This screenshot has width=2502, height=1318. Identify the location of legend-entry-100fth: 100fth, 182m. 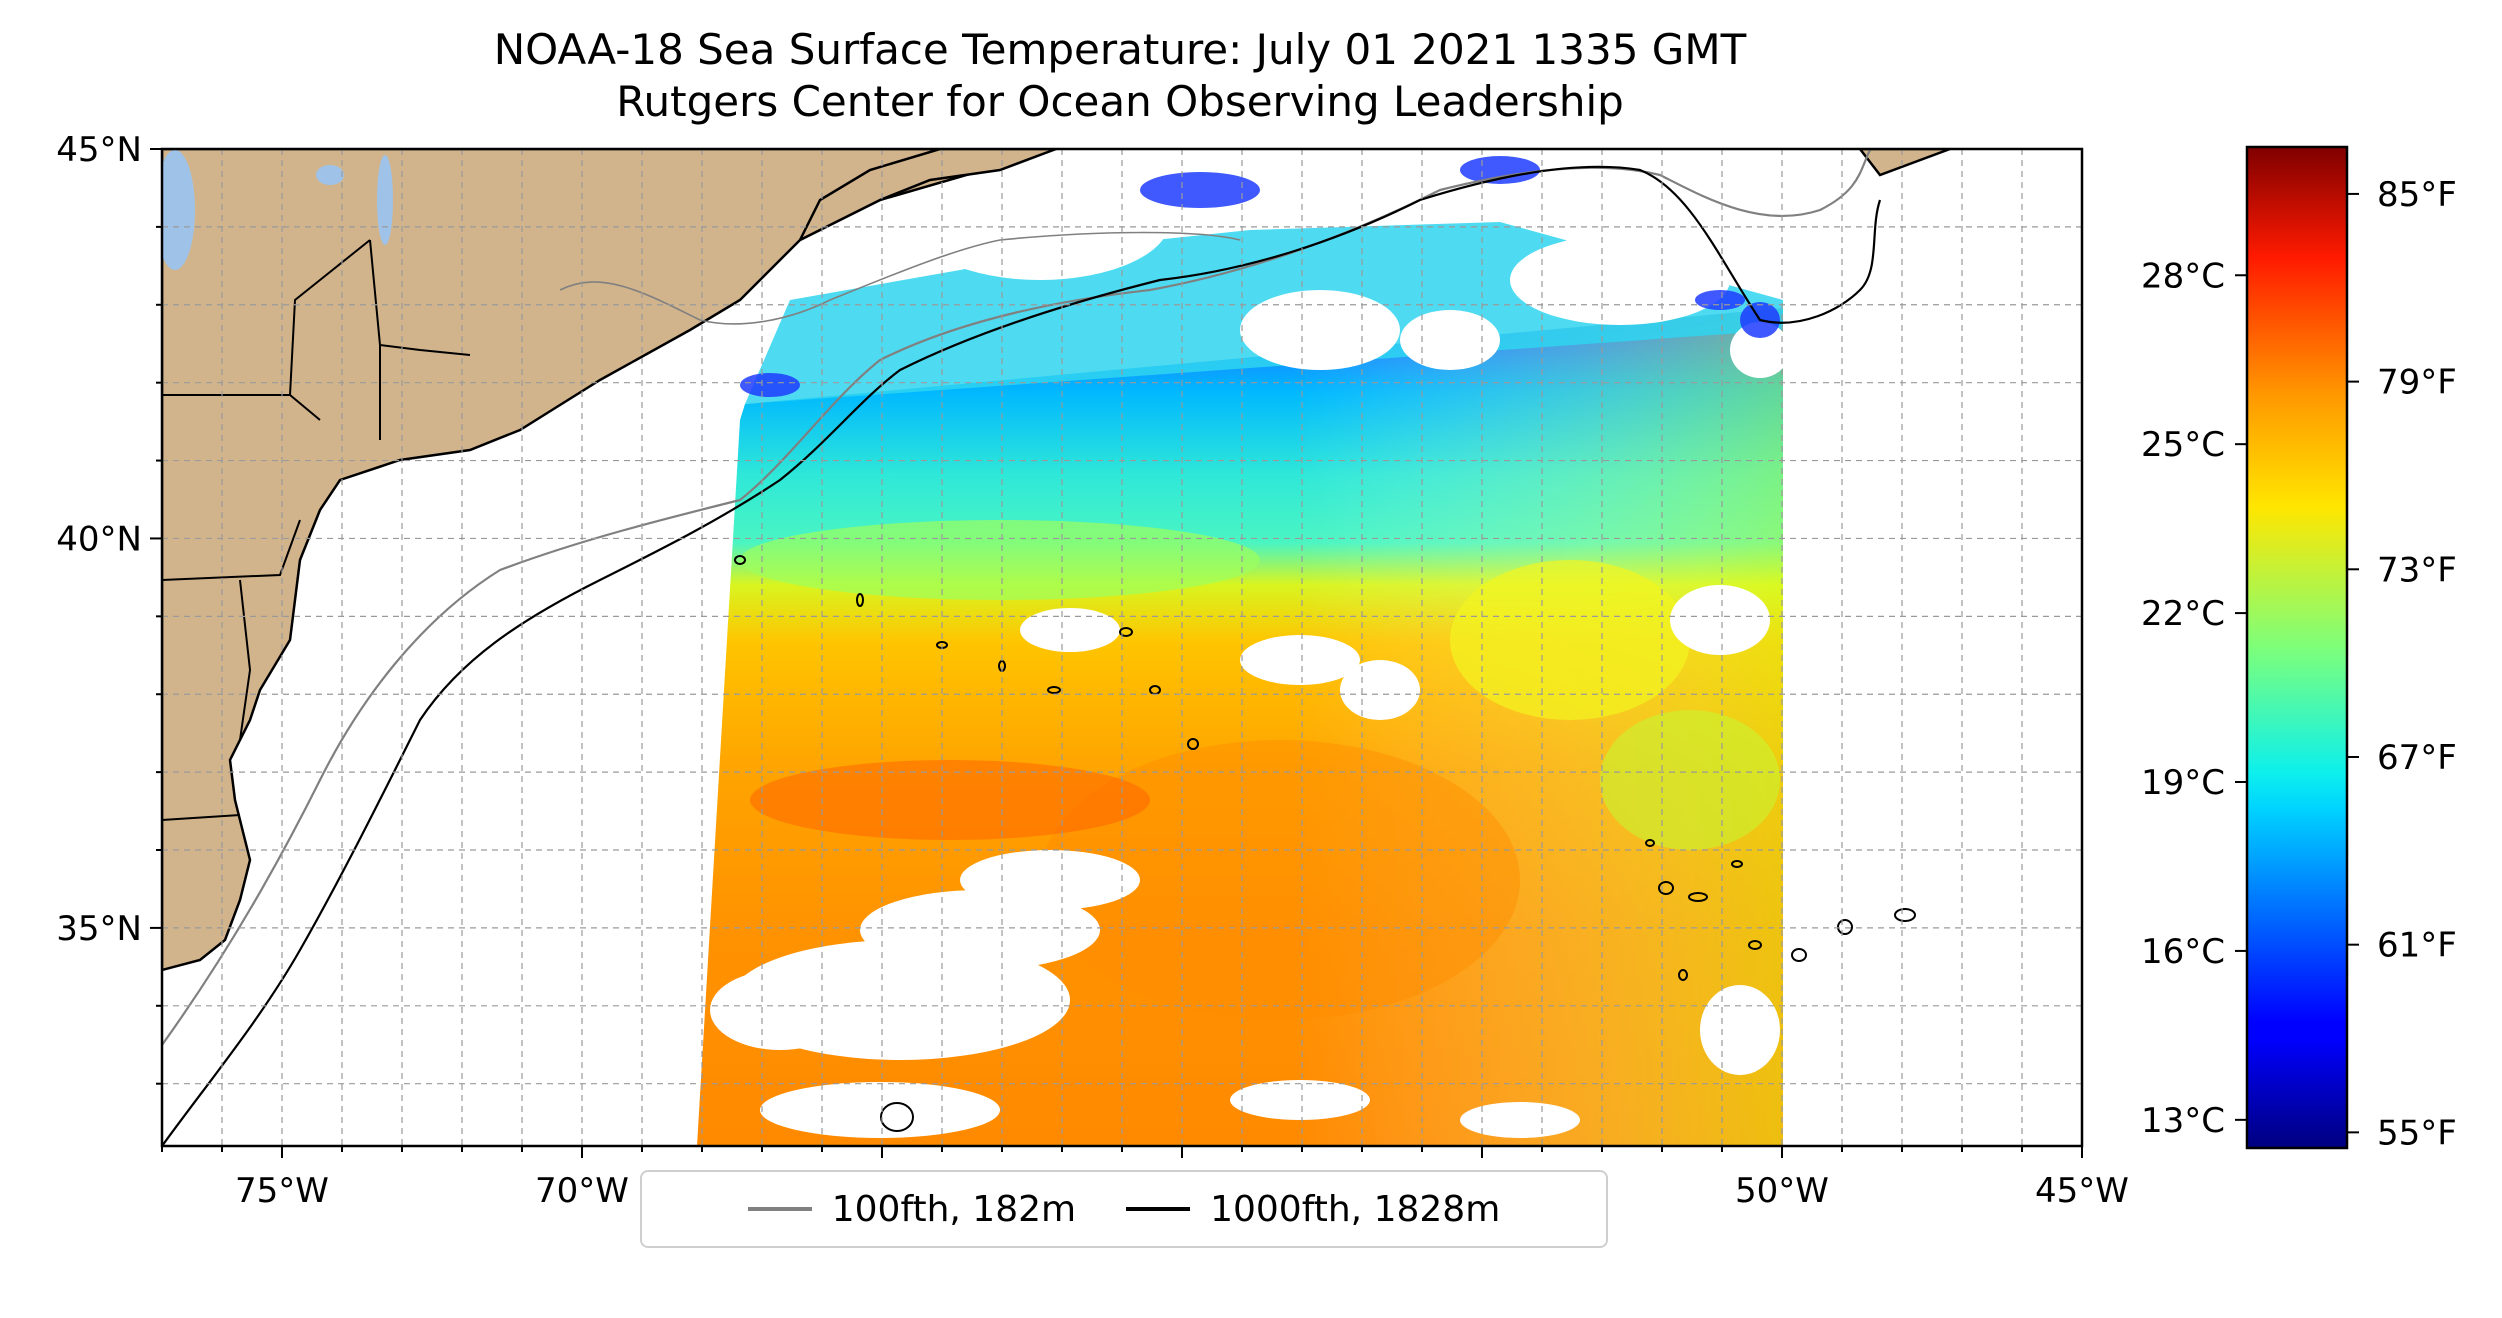
(912, 1209).